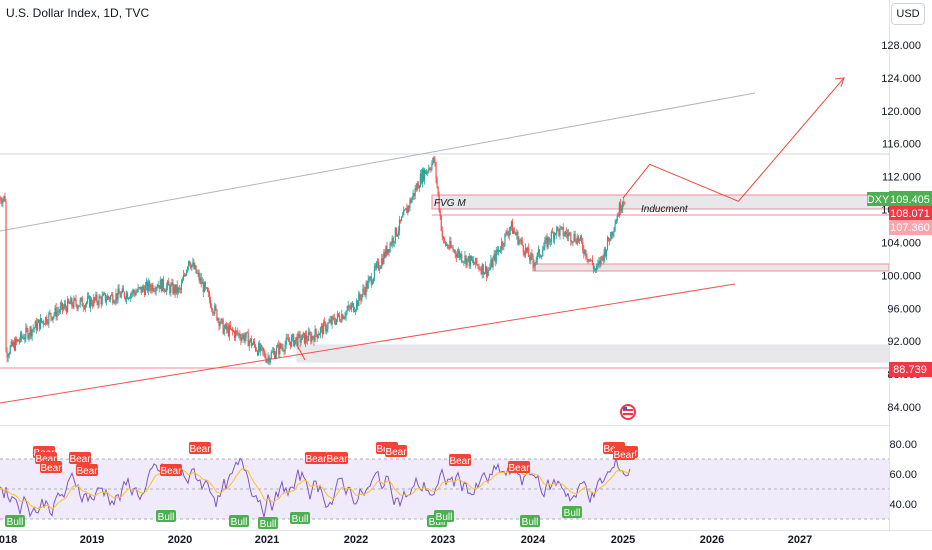  I want to click on rsi-ma-line, so click(315, 489).